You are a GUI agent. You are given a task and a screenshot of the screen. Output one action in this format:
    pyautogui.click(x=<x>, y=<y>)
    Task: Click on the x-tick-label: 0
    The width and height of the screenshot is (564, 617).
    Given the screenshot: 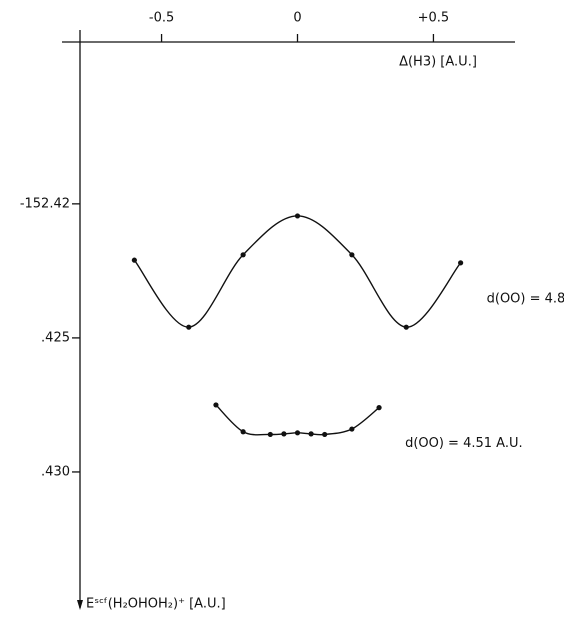 What is the action you would take?
    pyautogui.click(x=297, y=18)
    